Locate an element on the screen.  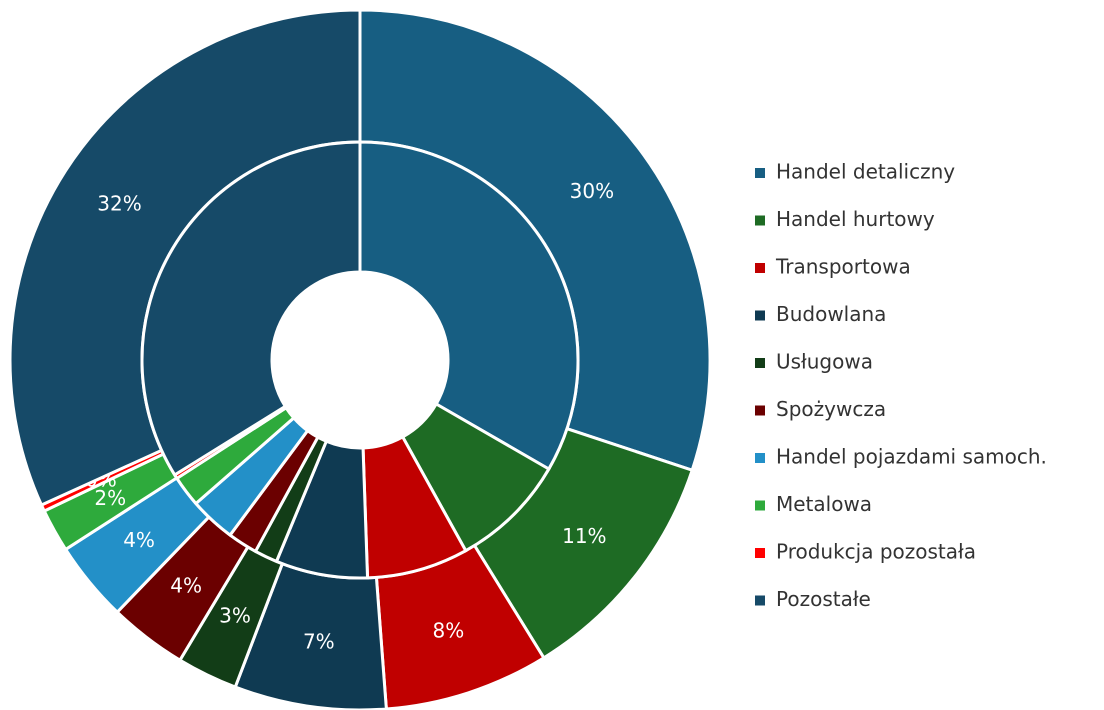
legend-label: Handel detaliczny is located at coordinates (865, 172).